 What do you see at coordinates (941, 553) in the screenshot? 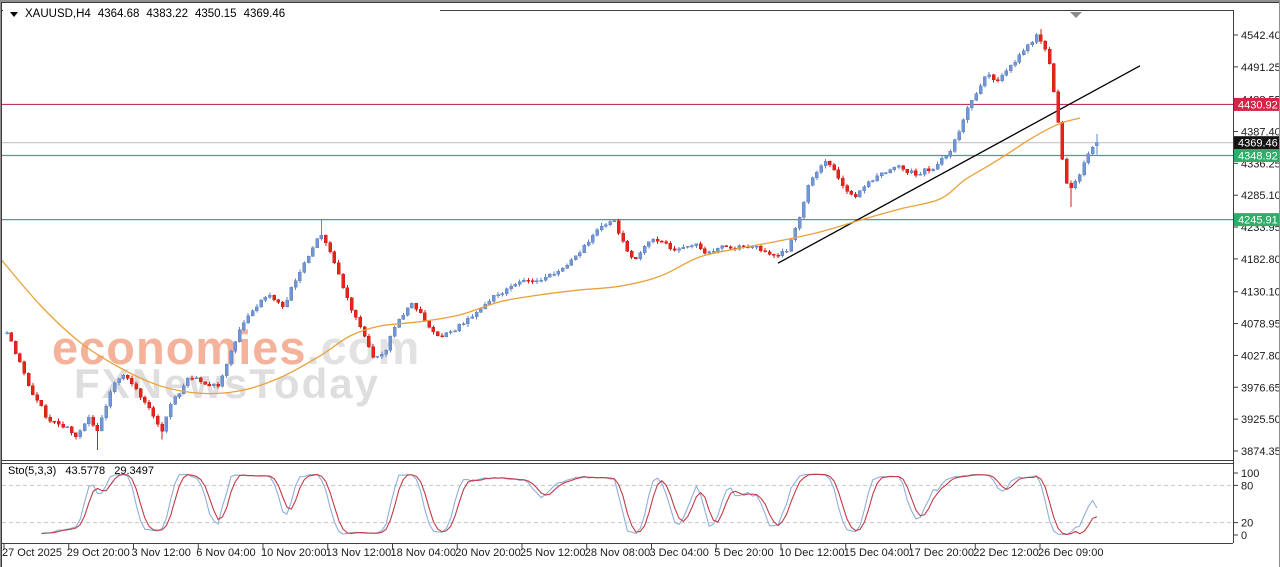
I see `time-tick-label: 17 Dec 20:00` at bounding box center [941, 553].